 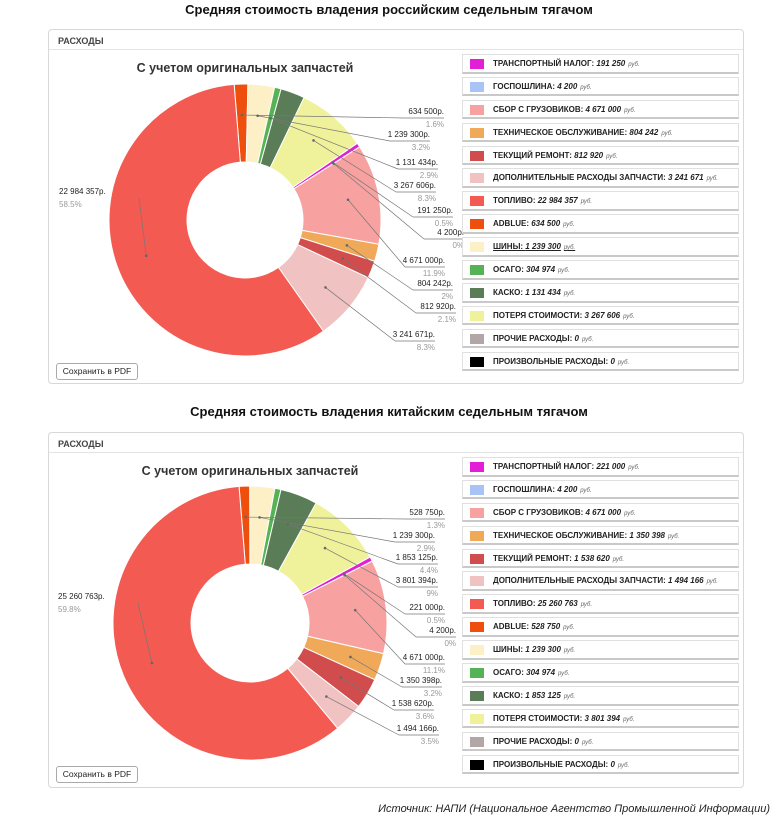 I want to click on legend-label: ADBLUE: 528 750 руб., so click(x=534, y=627).